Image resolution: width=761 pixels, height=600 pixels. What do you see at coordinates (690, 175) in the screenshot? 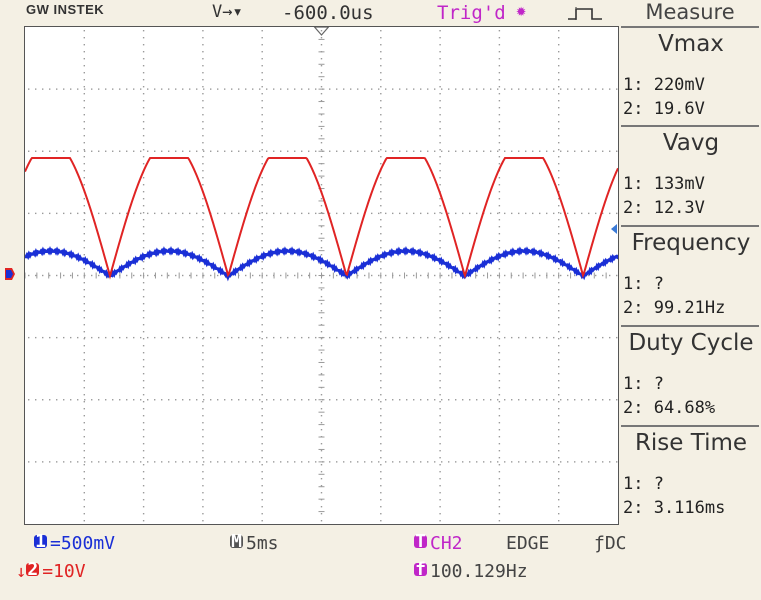
I see `measure-item-vavg: Vavg 1: 133mV 2: 12.3V` at bounding box center [690, 175].